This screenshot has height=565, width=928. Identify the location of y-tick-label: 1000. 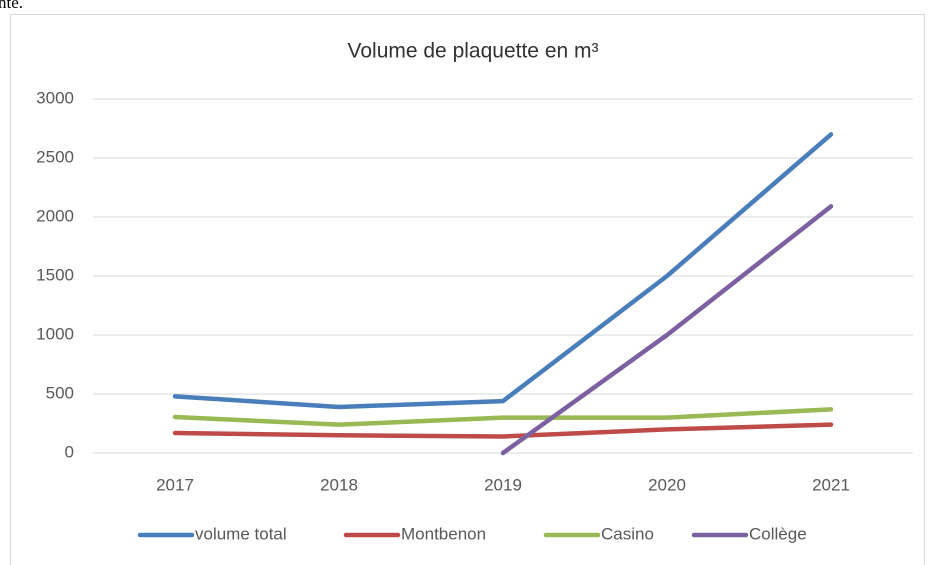
(55, 333).